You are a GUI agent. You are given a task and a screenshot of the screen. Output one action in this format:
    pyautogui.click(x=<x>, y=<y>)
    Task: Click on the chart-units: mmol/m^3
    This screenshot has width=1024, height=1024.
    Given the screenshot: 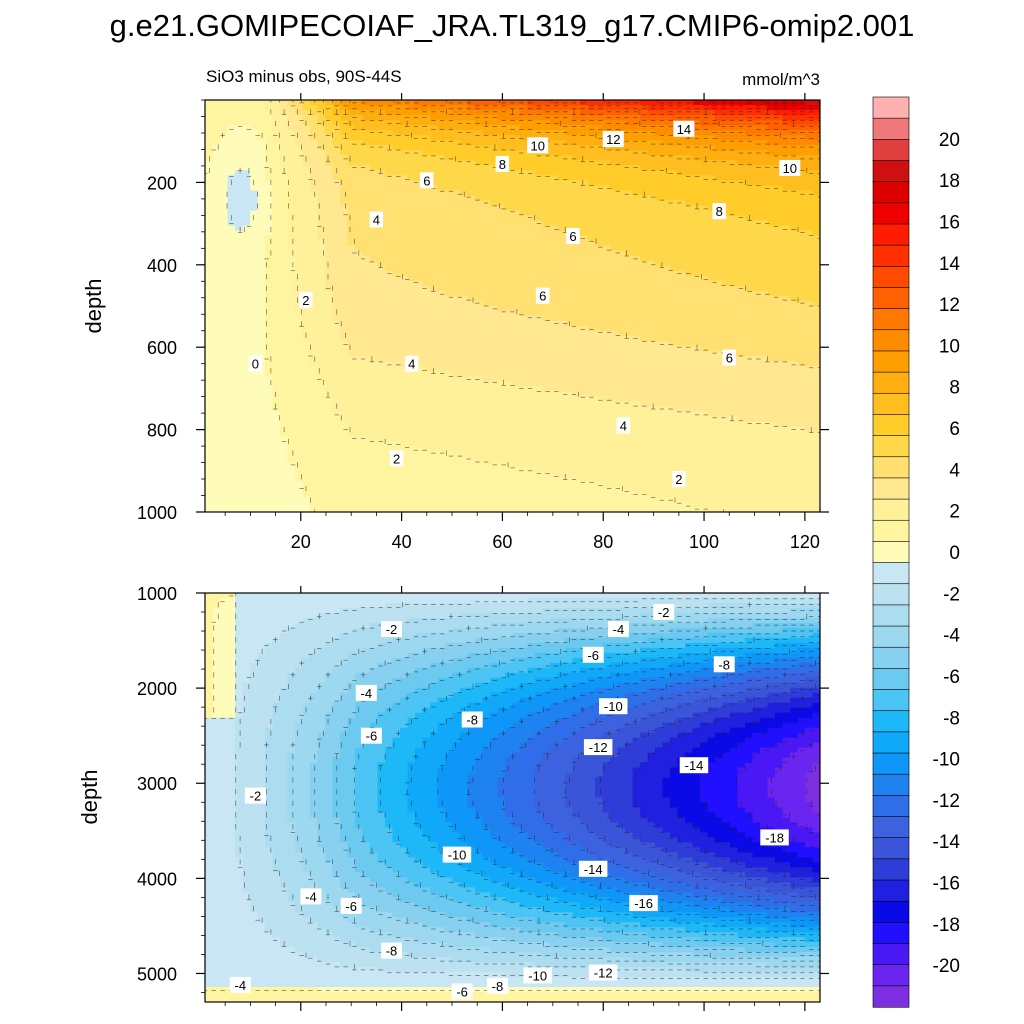 What is the action you would take?
    pyautogui.click(x=781, y=79)
    